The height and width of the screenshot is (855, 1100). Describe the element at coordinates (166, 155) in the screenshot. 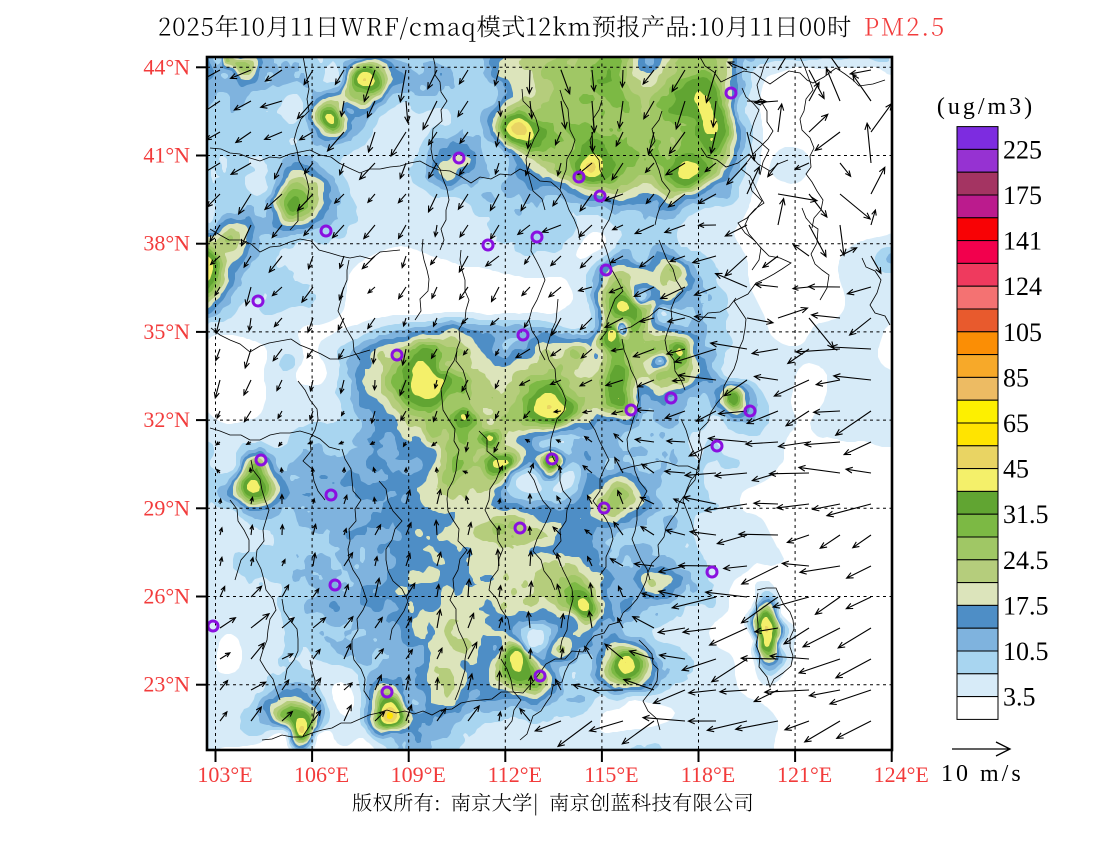

I see `svg-text: 41°N` at that location.